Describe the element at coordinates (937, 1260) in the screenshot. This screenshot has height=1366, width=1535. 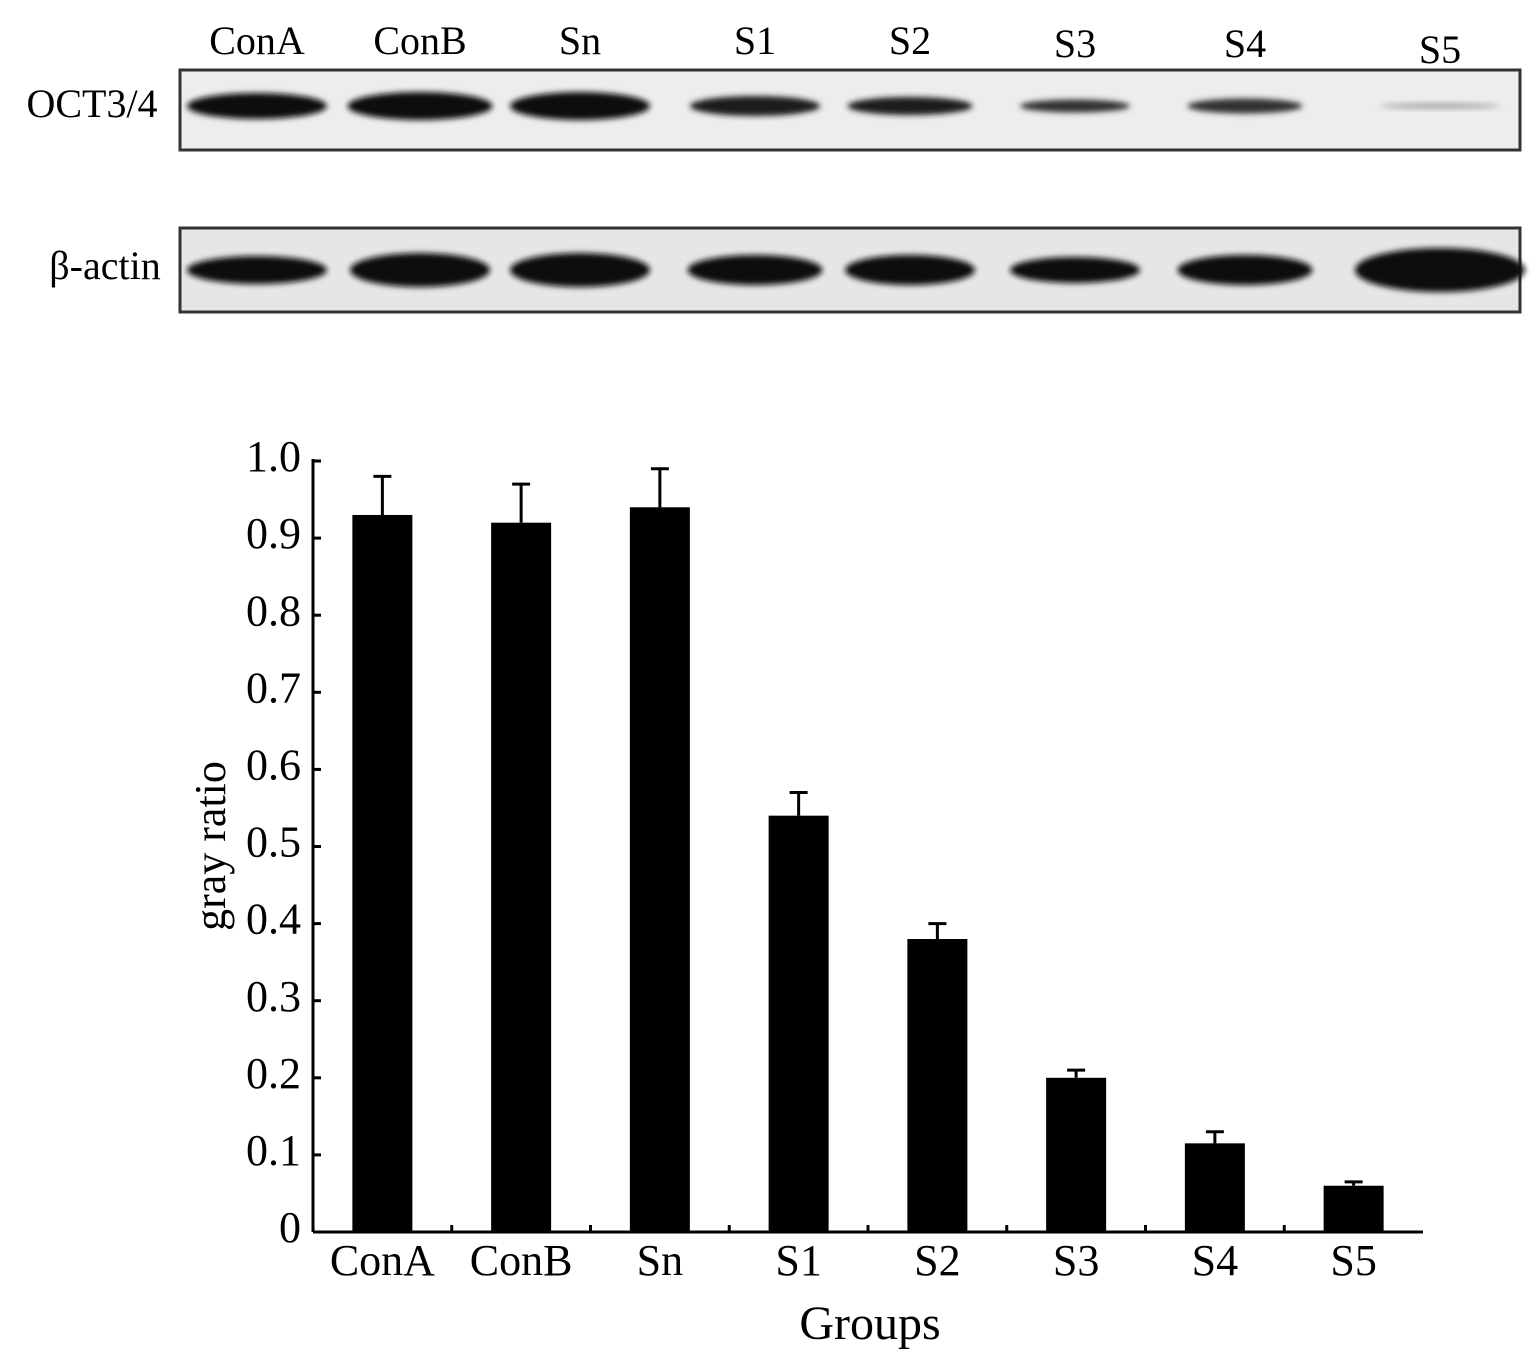
I see `x-tick-label: S2` at that location.